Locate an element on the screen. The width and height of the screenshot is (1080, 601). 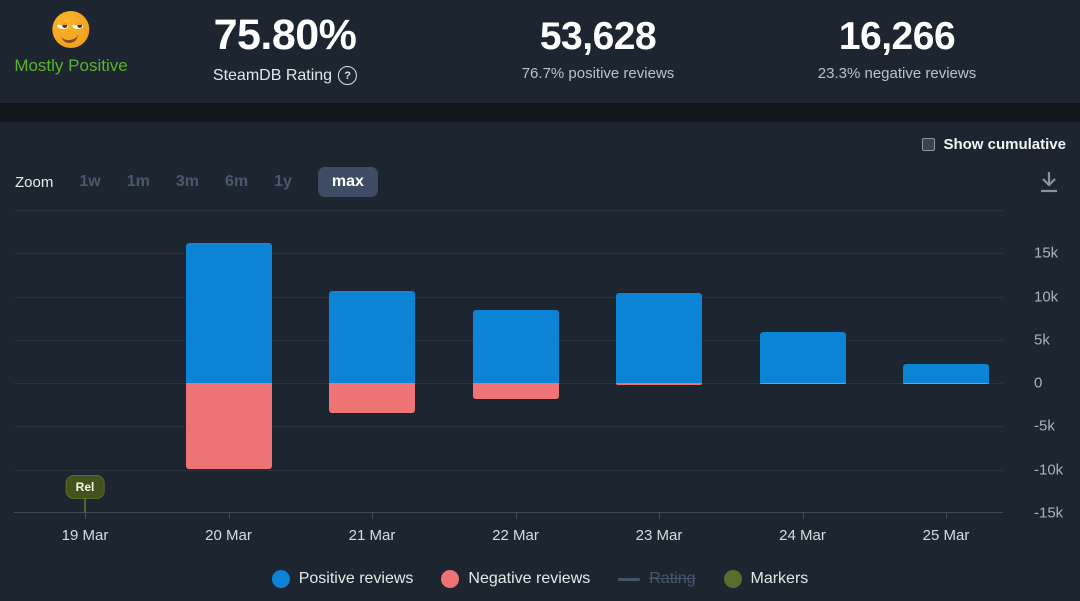
rating-summary: Mostly Positive is located at coordinates (71, 38).